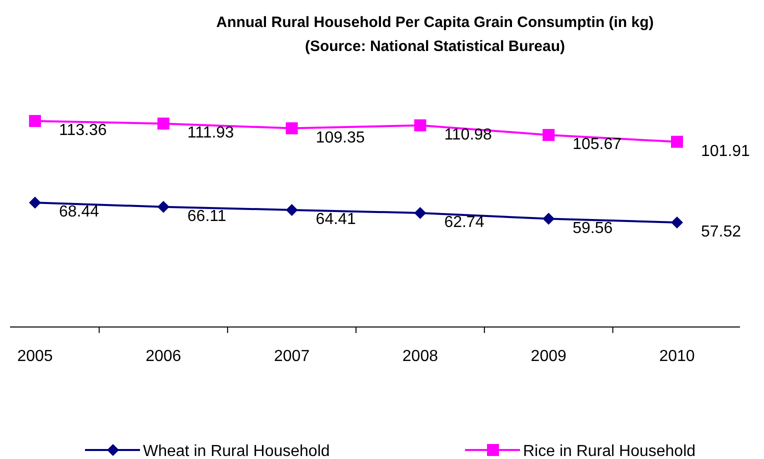 This screenshot has width=764, height=459. What do you see at coordinates (210, 133) in the screenshot?
I see `data-label: 111.93` at bounding box center [210, 133].